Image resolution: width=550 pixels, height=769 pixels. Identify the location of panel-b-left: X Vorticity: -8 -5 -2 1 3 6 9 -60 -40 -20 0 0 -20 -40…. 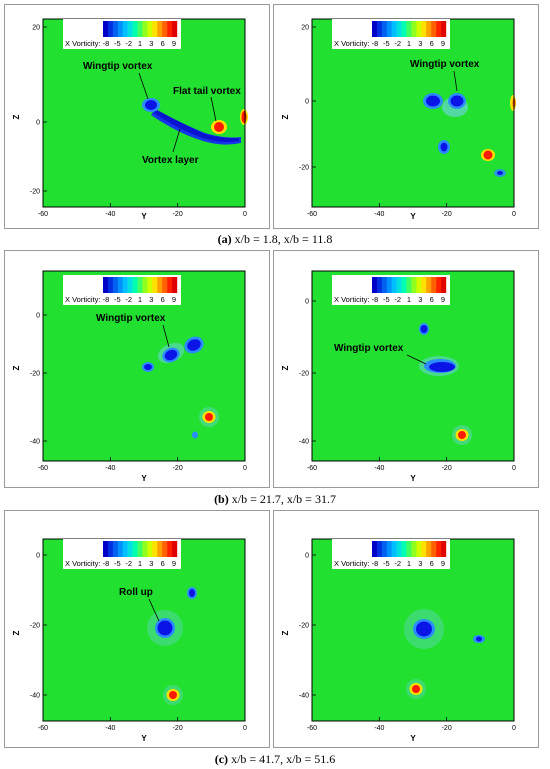
(137, 369).